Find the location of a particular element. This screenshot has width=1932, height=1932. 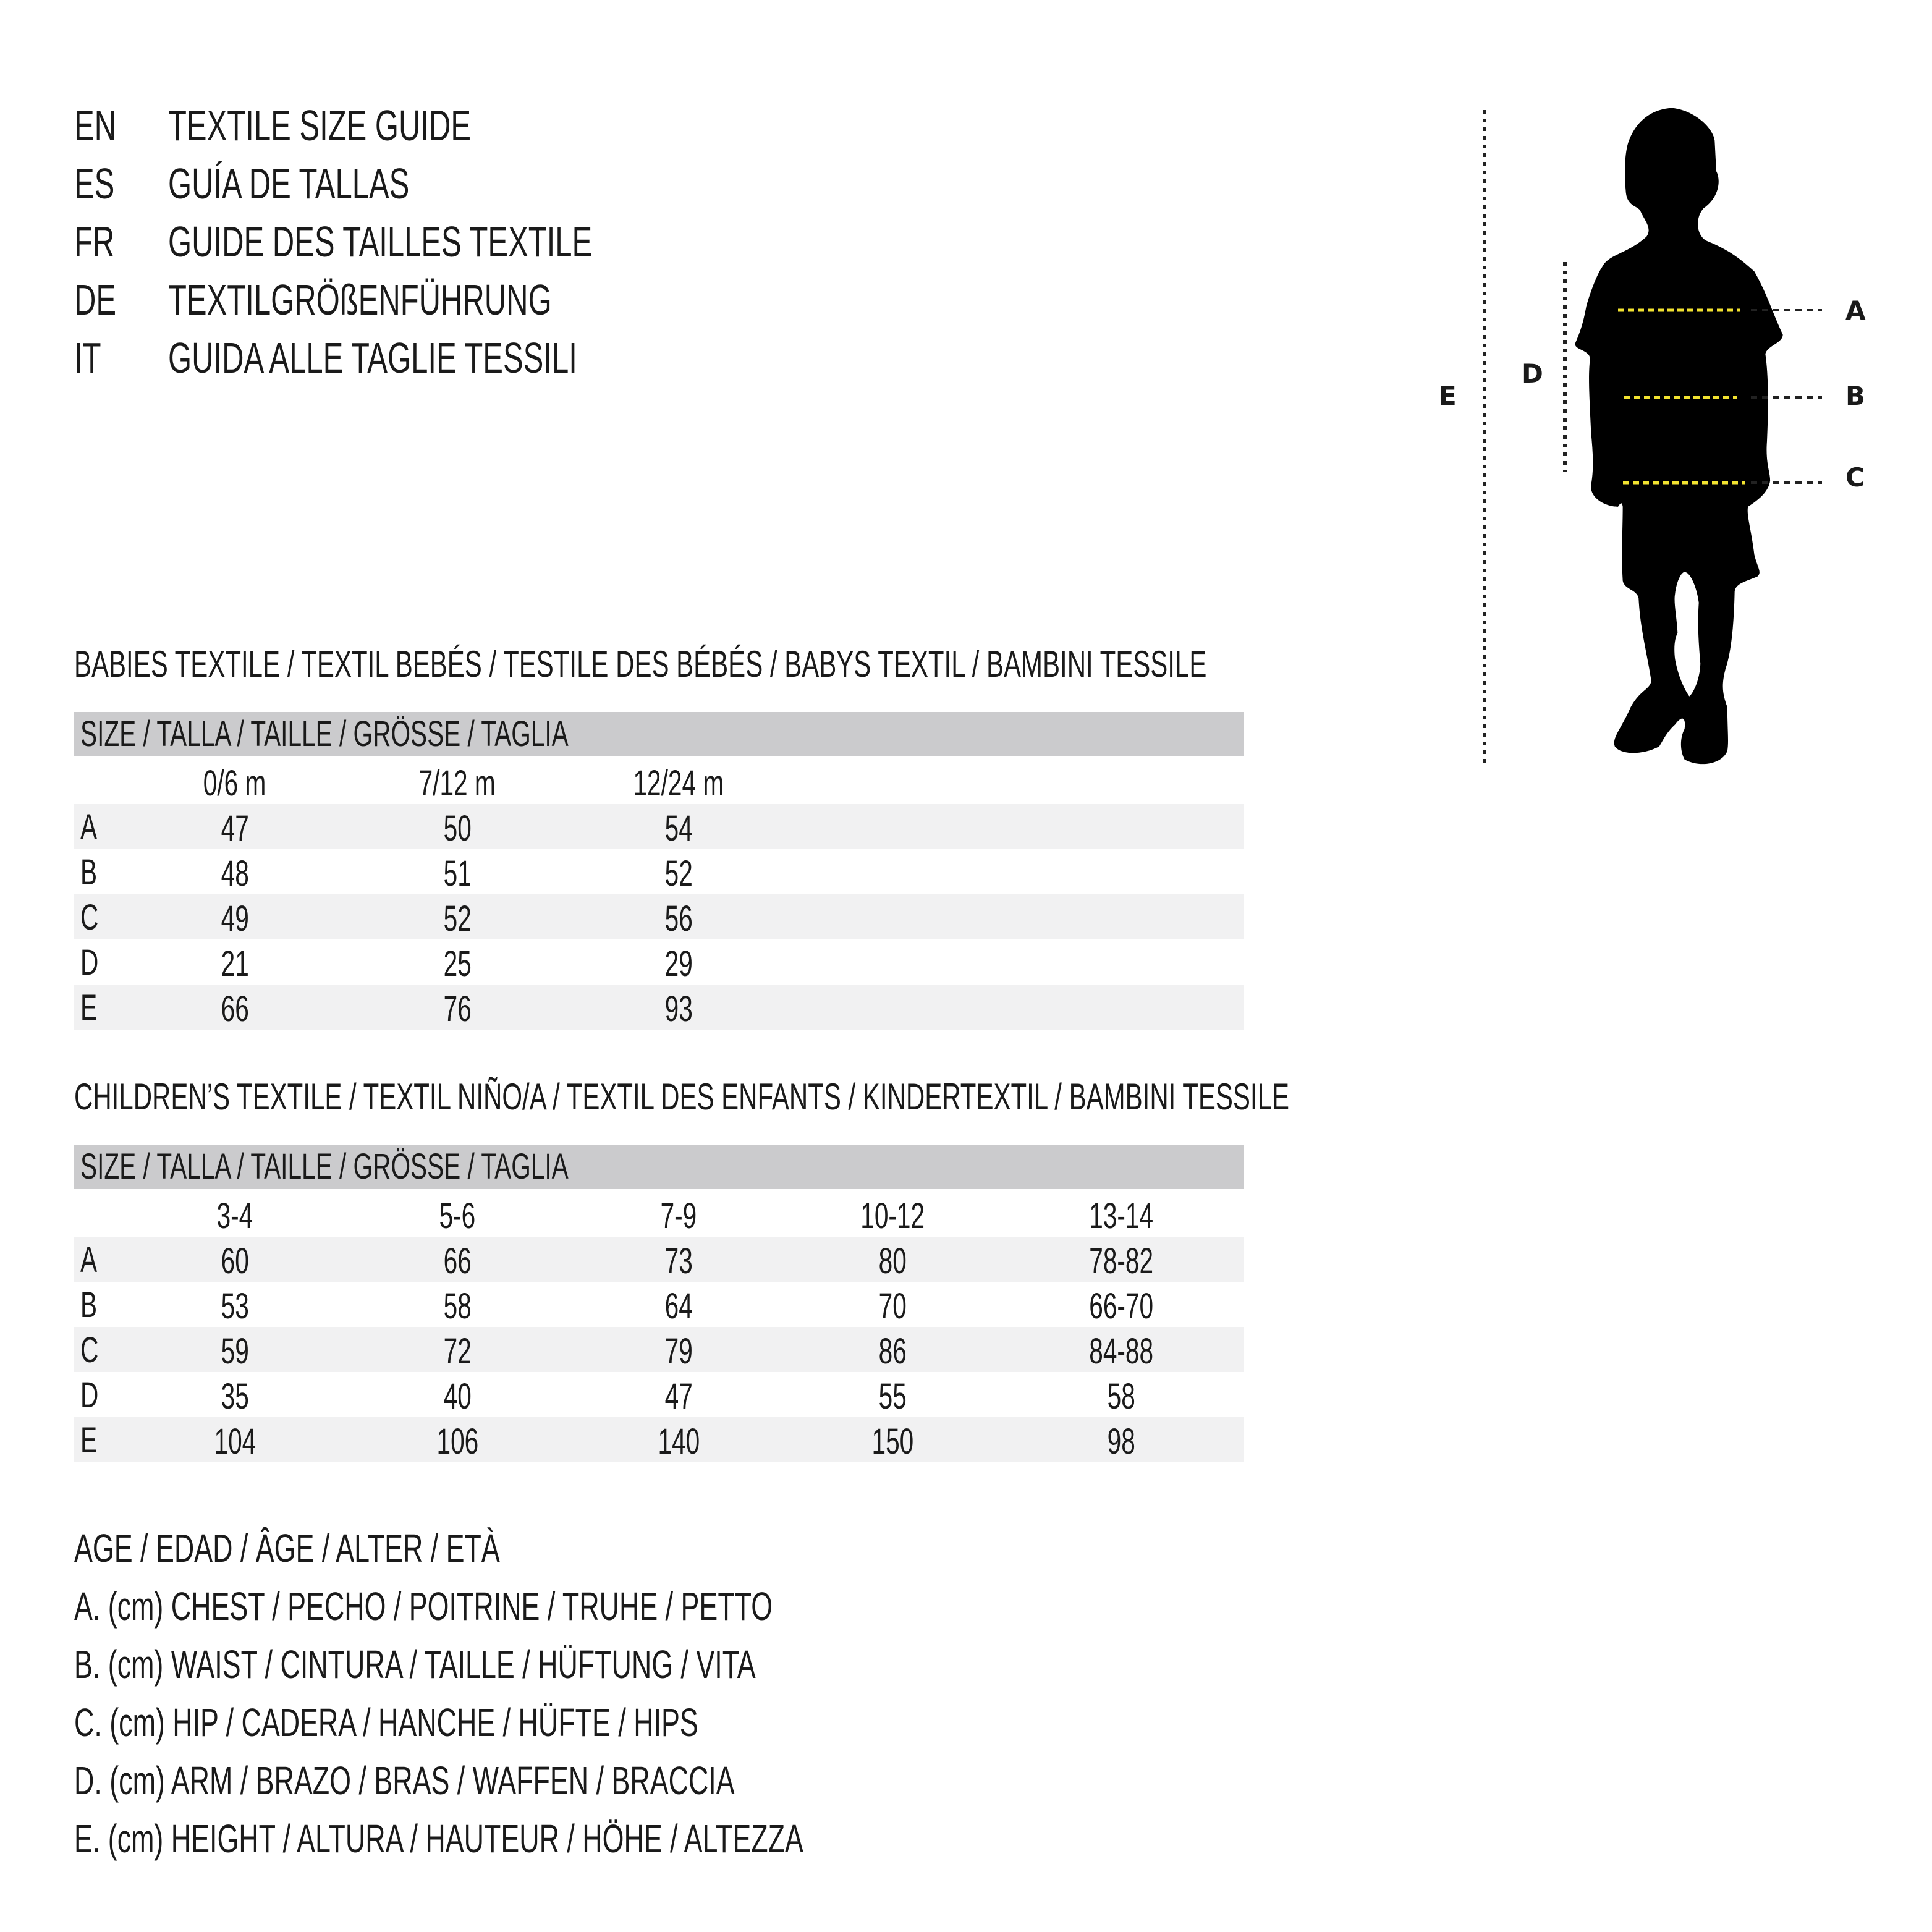

table-cell-text: 72 is located at coordinates (457, 1351).